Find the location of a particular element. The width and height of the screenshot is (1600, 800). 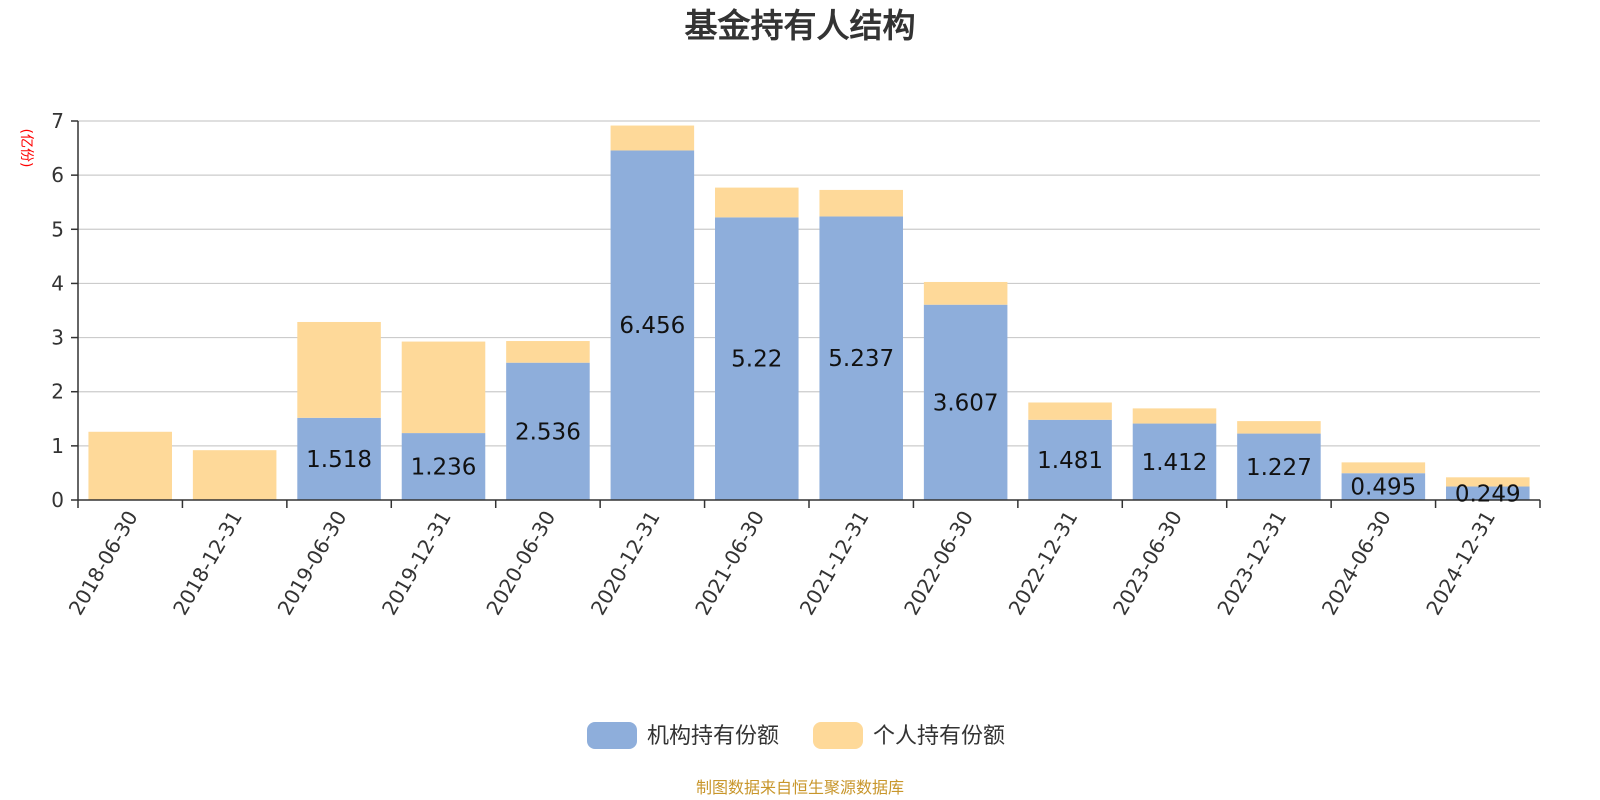

bar-value-label: 2.536 is located at coordinates (548, 432).